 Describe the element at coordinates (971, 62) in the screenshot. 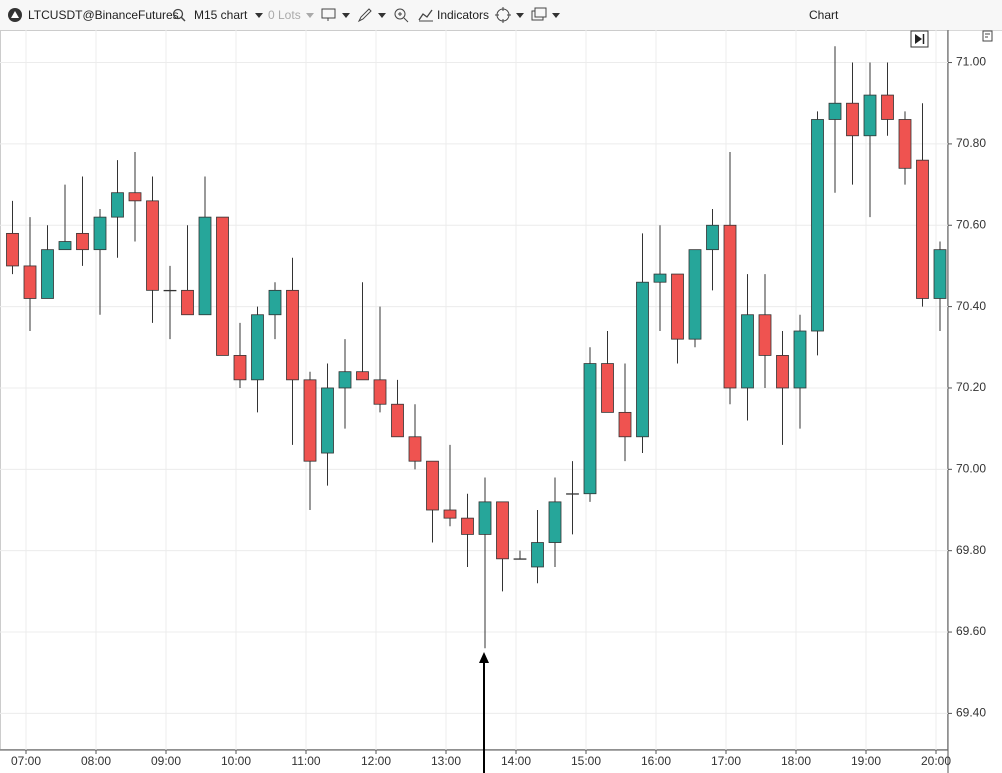

I see `y-tick-label: 71.00` at that location.